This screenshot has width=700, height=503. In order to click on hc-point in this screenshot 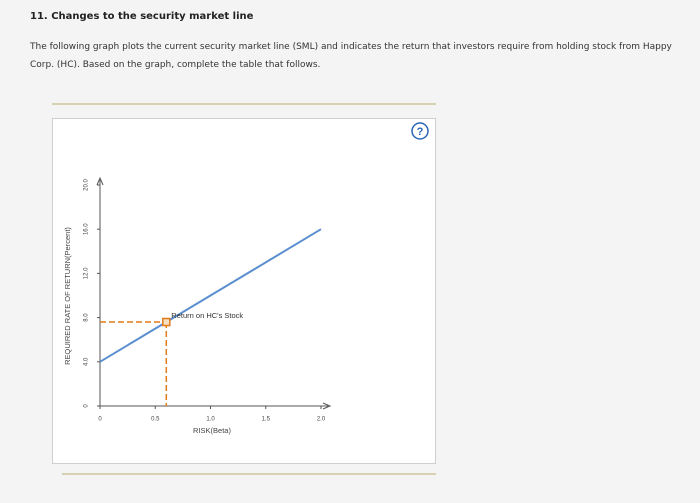, I will do `click(166, 322)`.